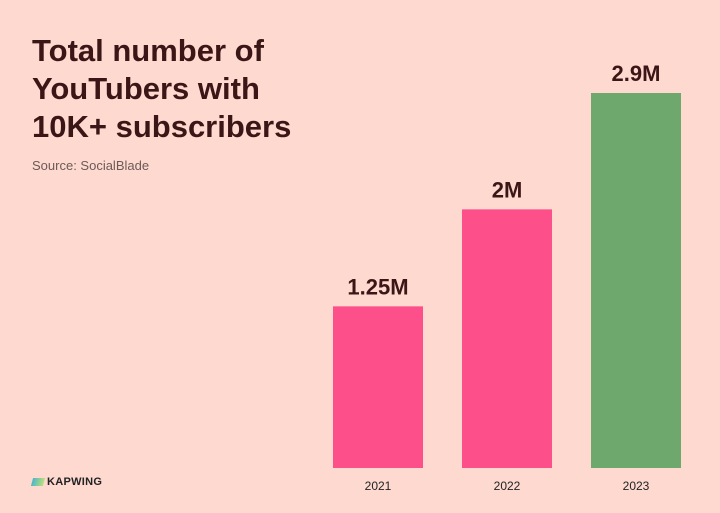 The image size is (720, 513). I want to click on data-label: 2M, so click(507, 189).